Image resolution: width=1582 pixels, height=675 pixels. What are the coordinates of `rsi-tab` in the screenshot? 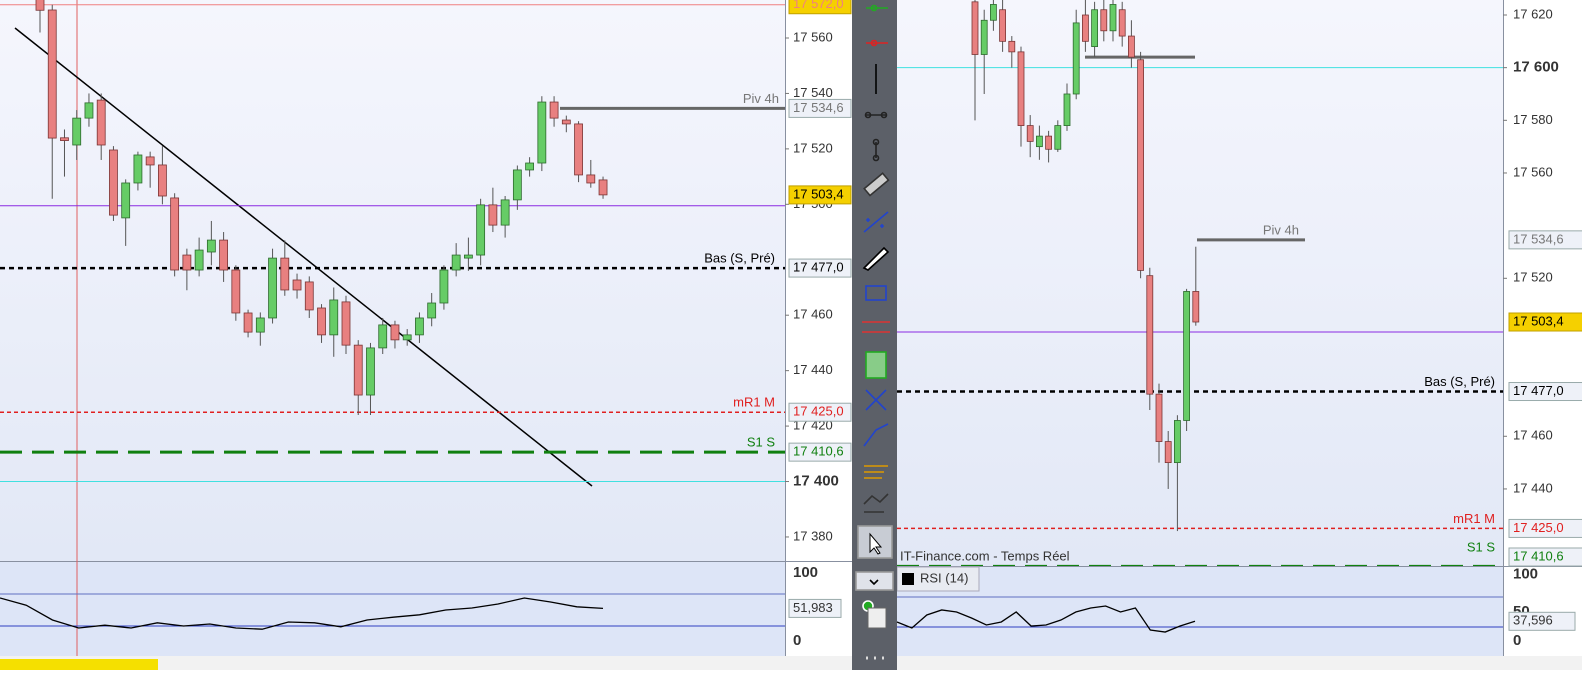 It's located at (938, 579).